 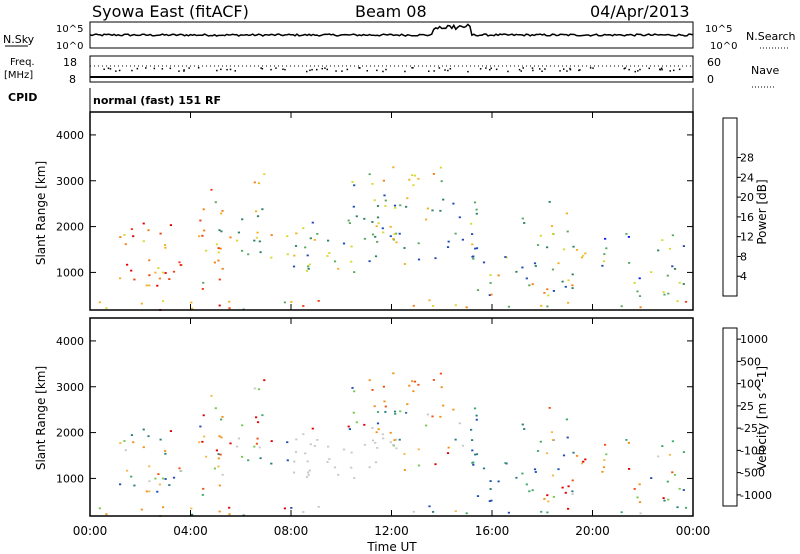 I want to click on nsky-trace, so click(x=391, y=30).